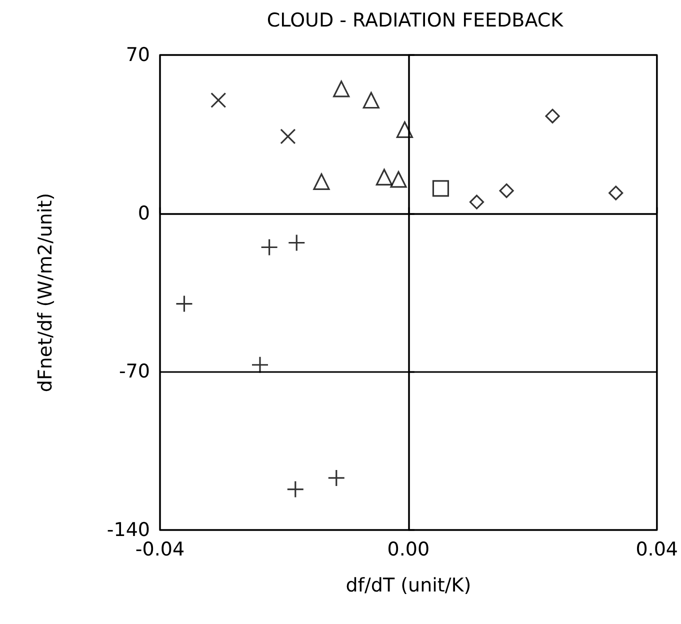 This screenshot has height=624, width=681. Describe the element at coordinates (138, 55) in the screenshot. I see `y-tick-label: 70` at that location.